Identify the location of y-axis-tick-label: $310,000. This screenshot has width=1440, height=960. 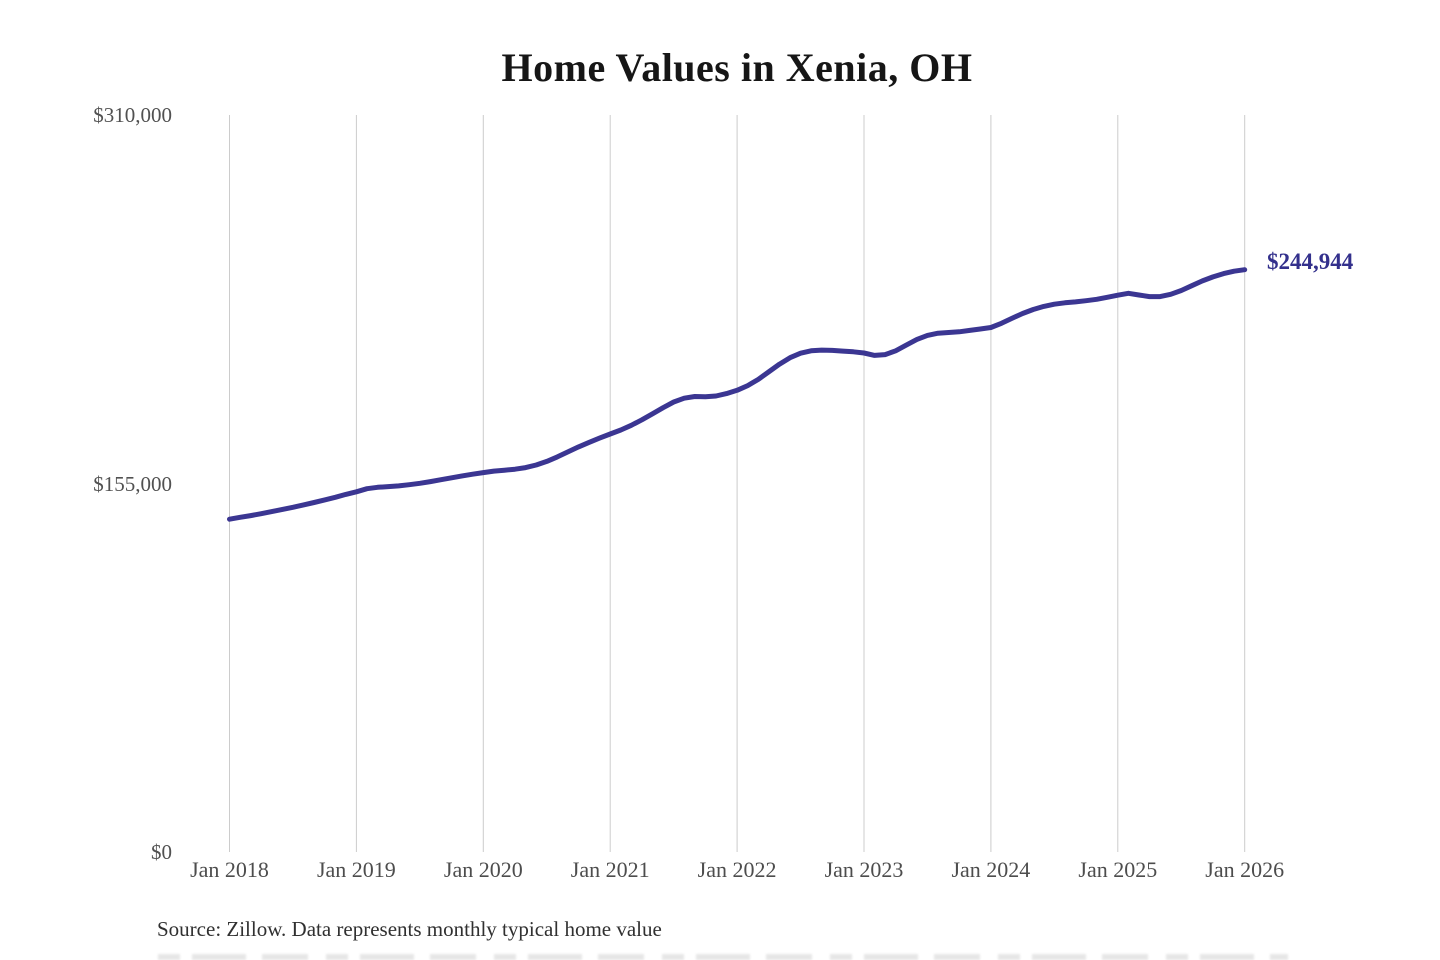
(132, 115).